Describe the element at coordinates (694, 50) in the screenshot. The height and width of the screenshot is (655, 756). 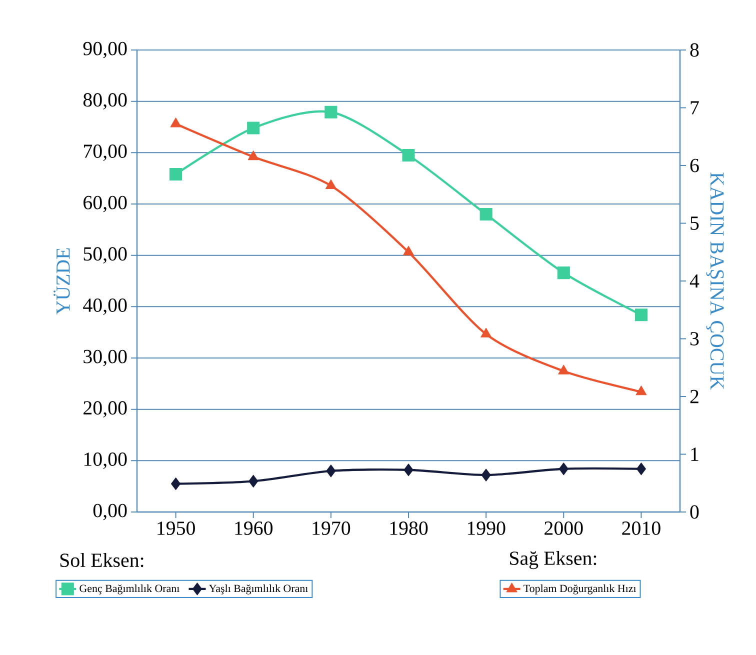
I see `y2-tick-label: 8` at that location.